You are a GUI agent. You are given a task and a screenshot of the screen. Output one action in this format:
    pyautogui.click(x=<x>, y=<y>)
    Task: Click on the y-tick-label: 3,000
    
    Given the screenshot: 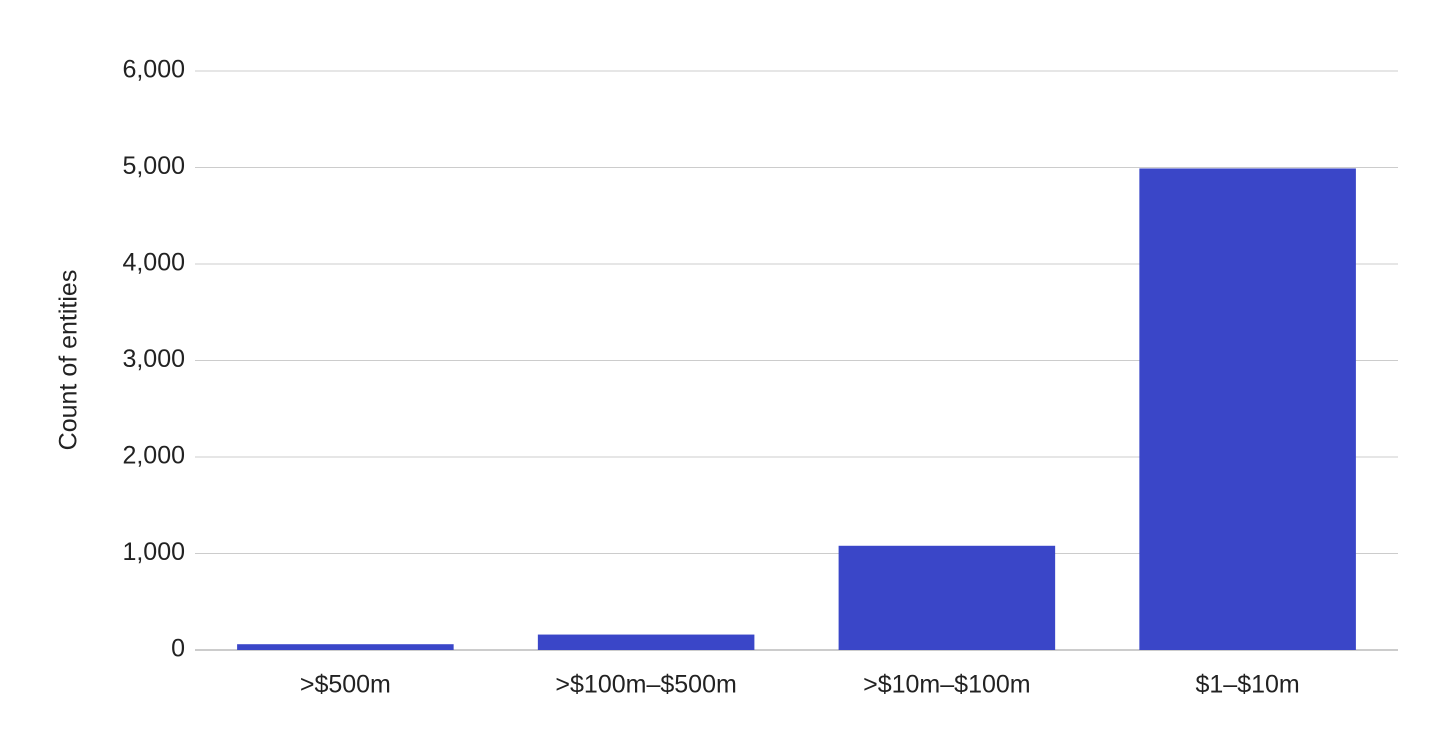 What is the action you would take?
    pyautogui.click(x=153, y=359)
    